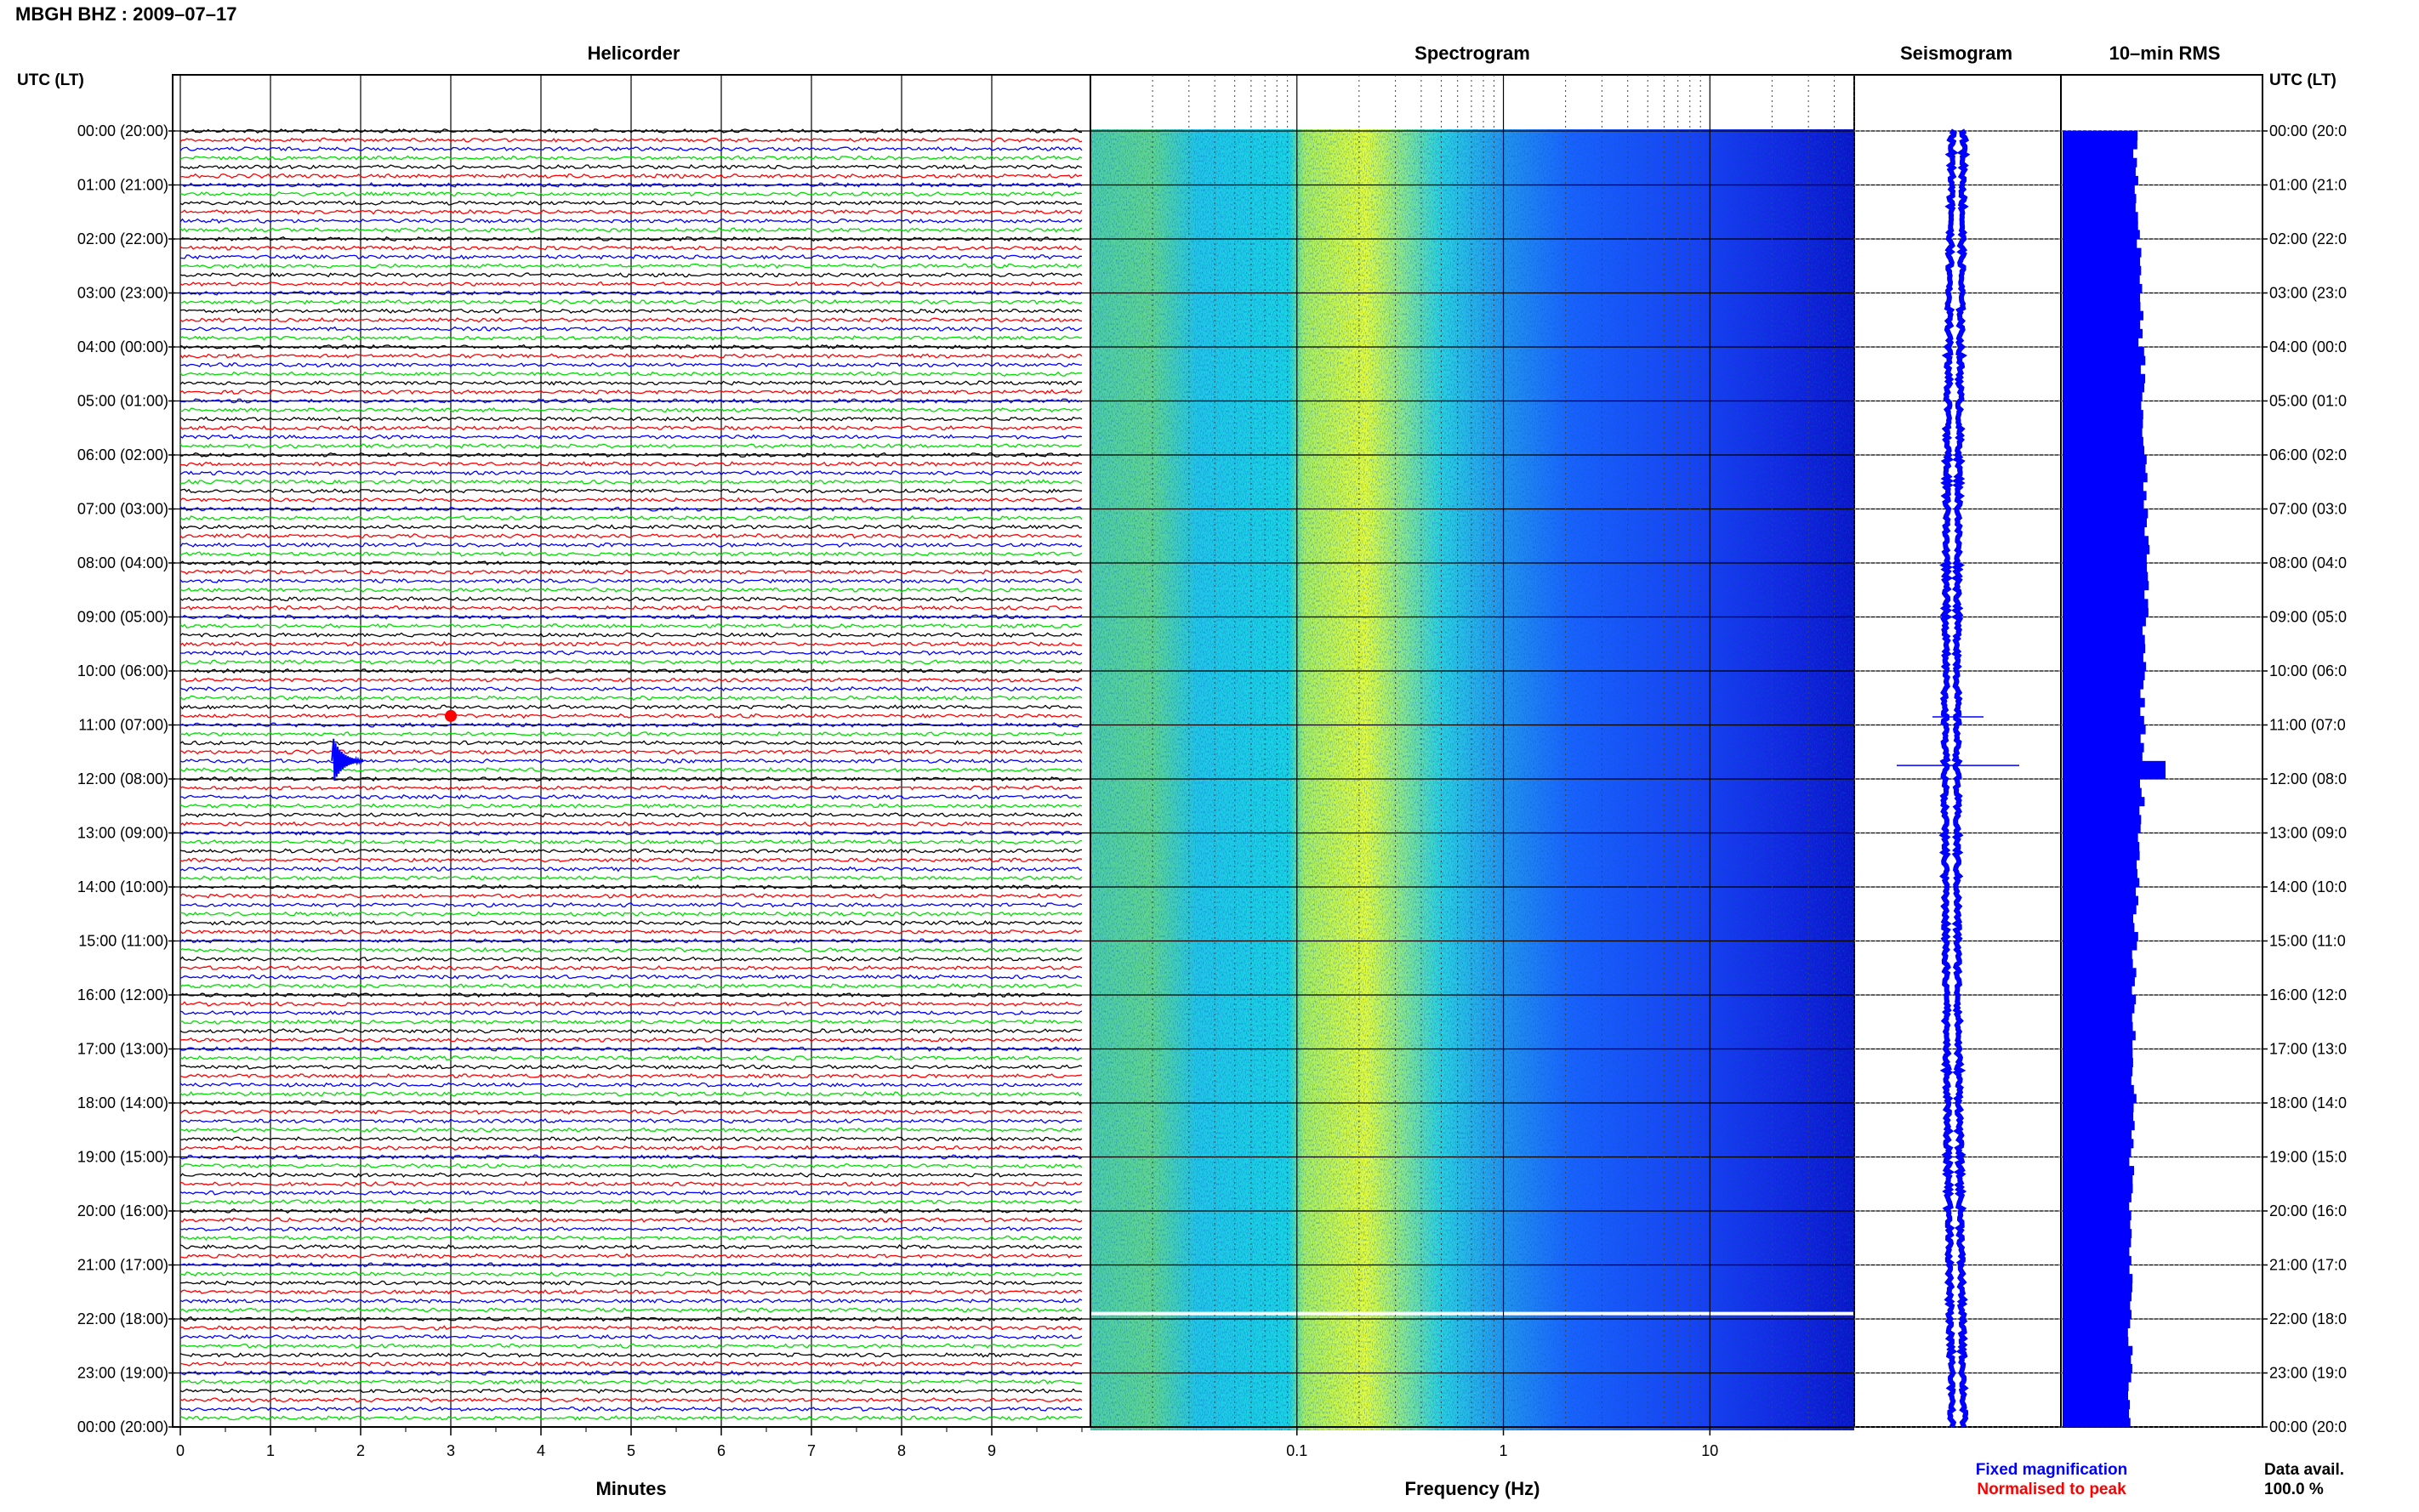 The width and height of the screenshot is (2419, 1512). What do you see at coordinates (1504, 1450) in the screenshot?
I see `frequency-tick-label: 1` at bounding box center [1504, 1450].